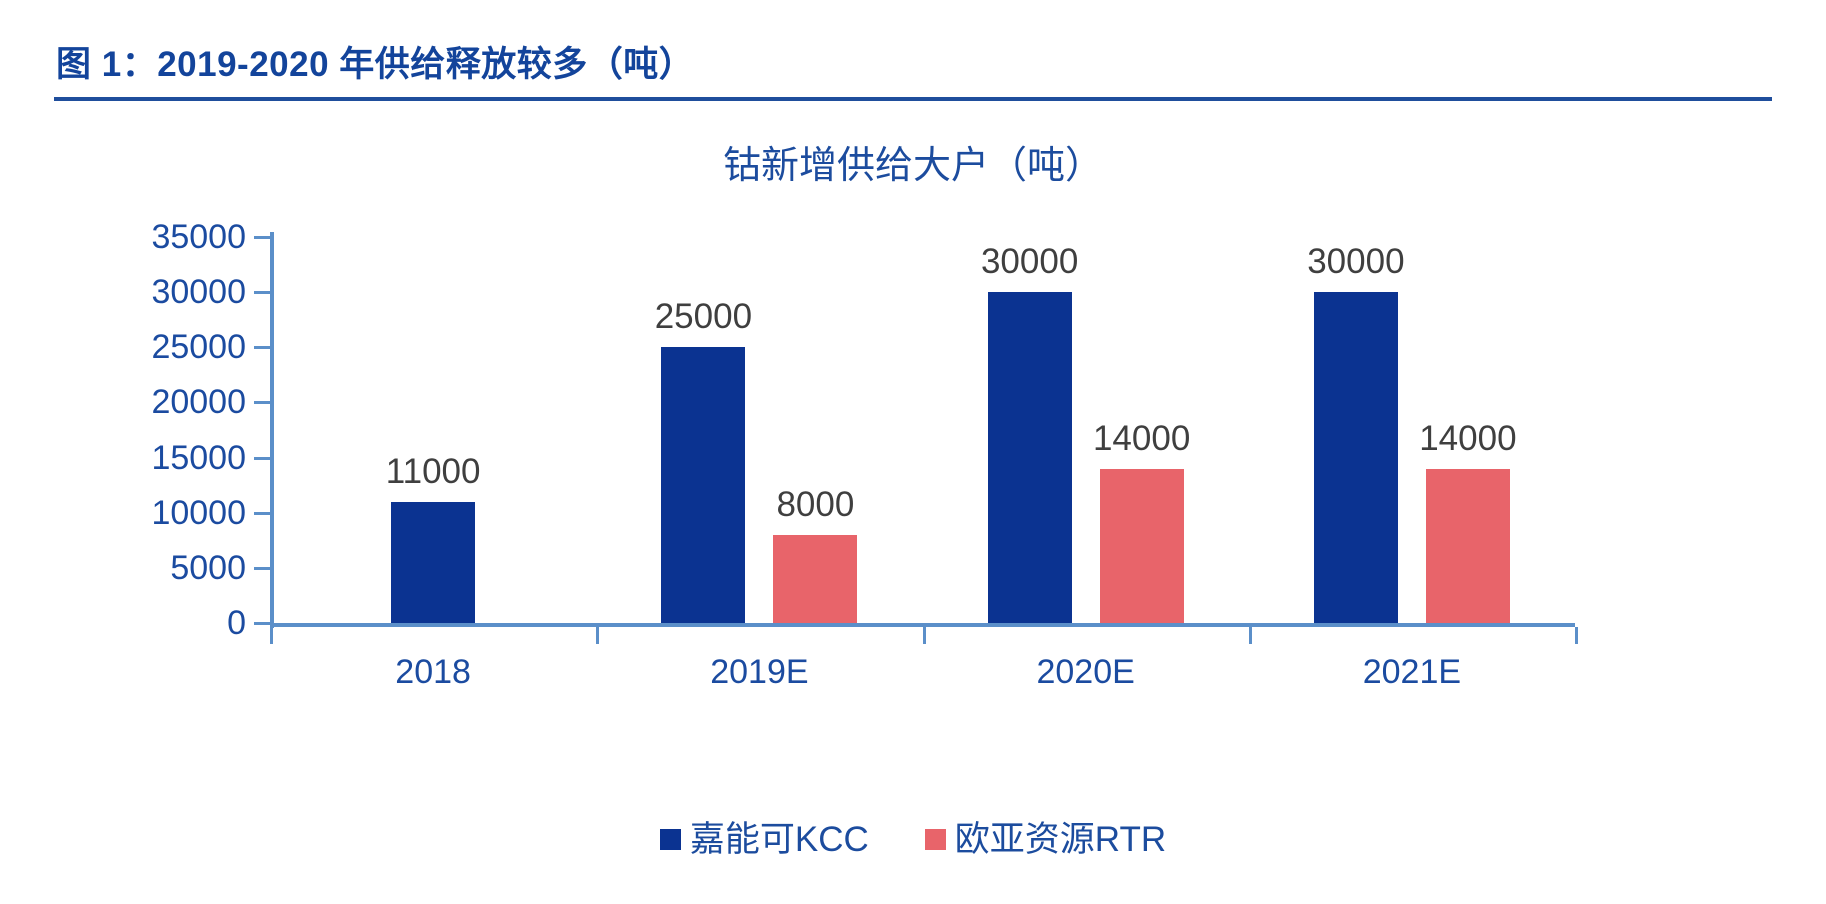  Describe the element at coordinates (912, 166) in the screenshot. I see `chart-title: 钴新增供给大户（吨）` at that location.